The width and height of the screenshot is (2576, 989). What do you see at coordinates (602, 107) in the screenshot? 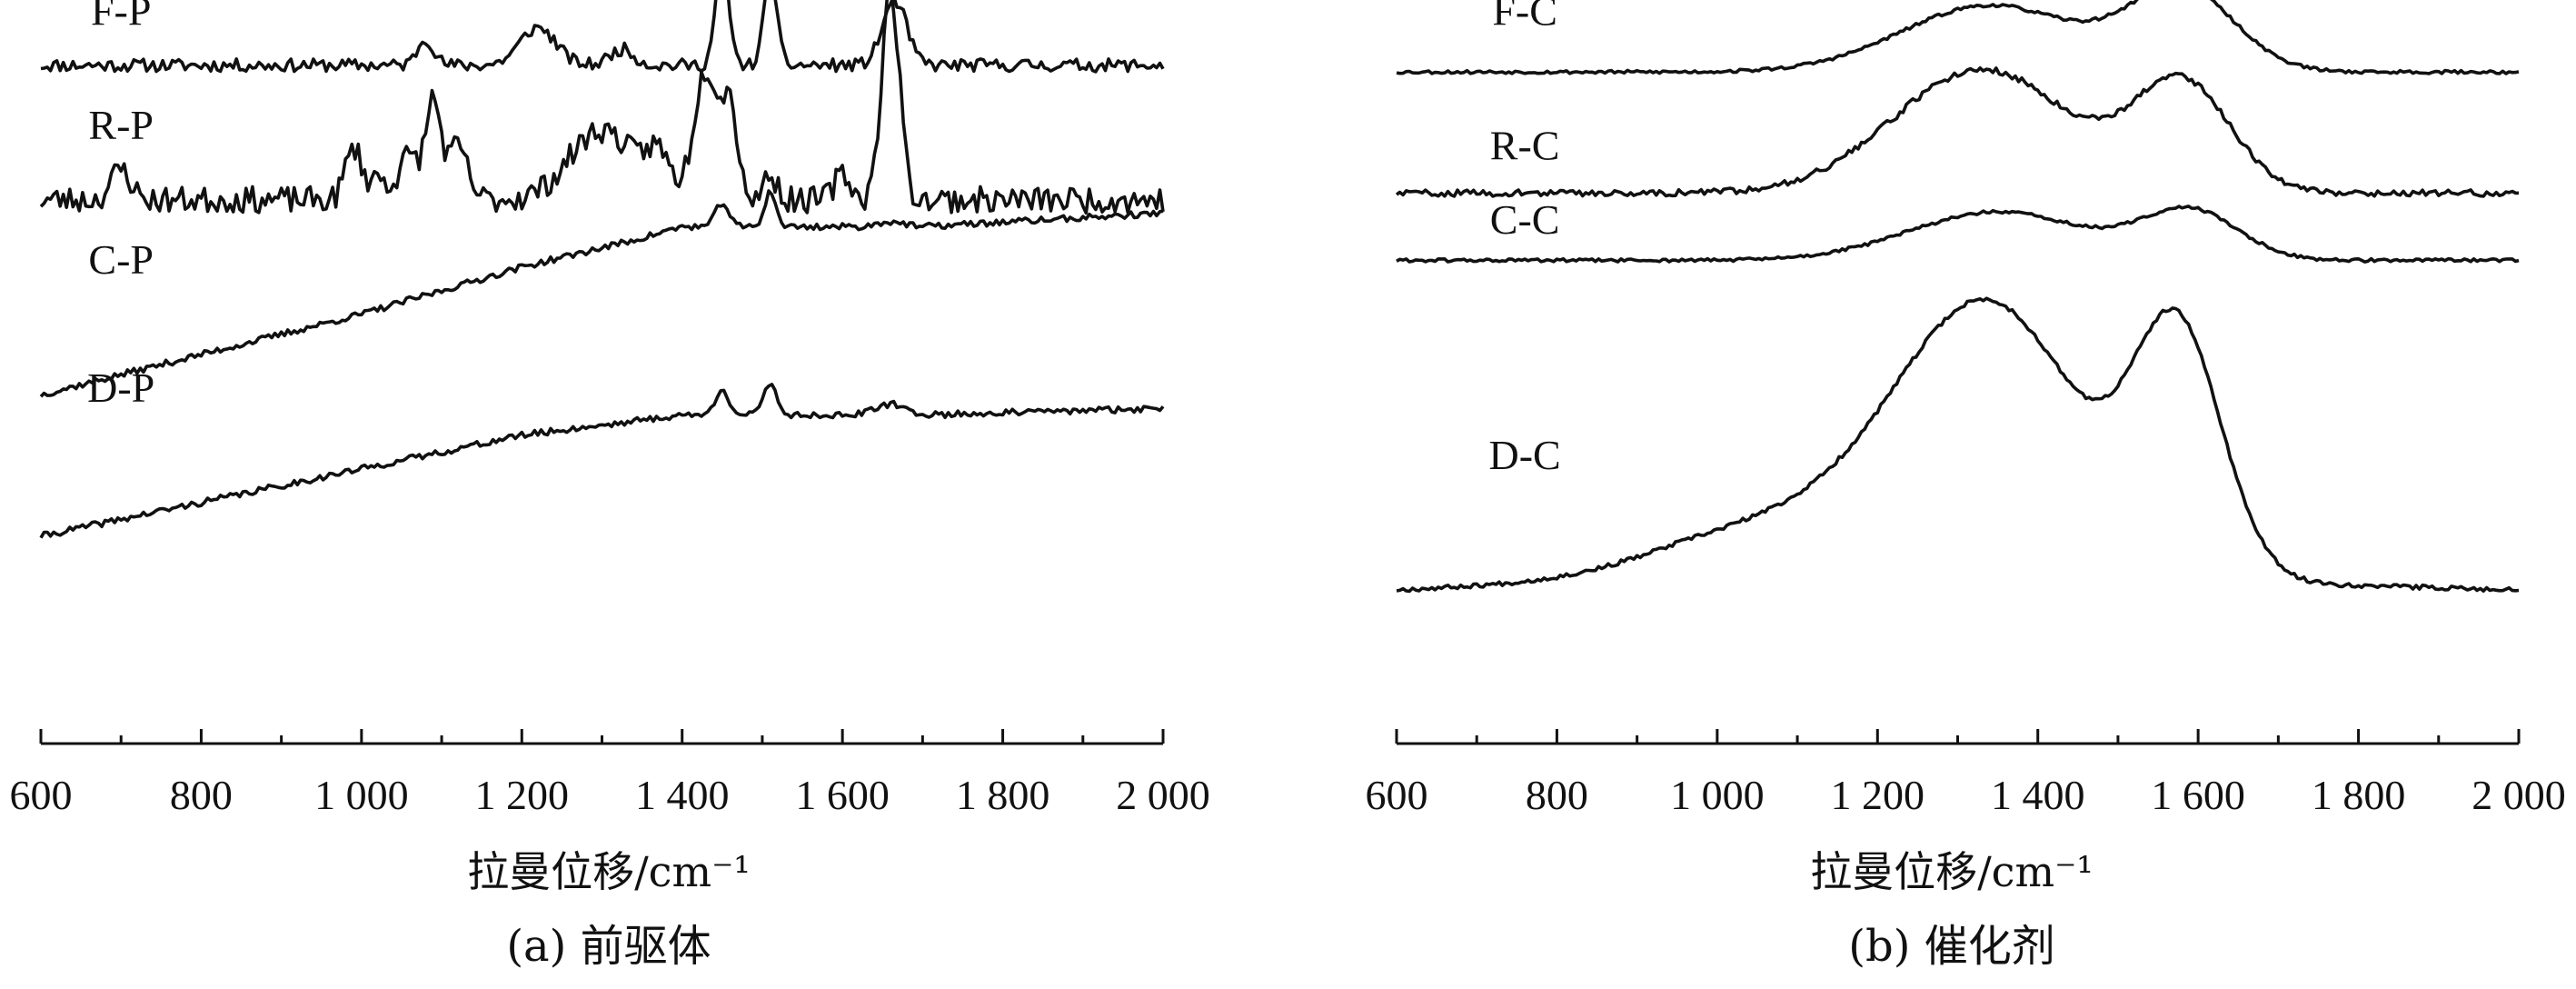
I see `series-r-p` at bounding box center [602, 107].